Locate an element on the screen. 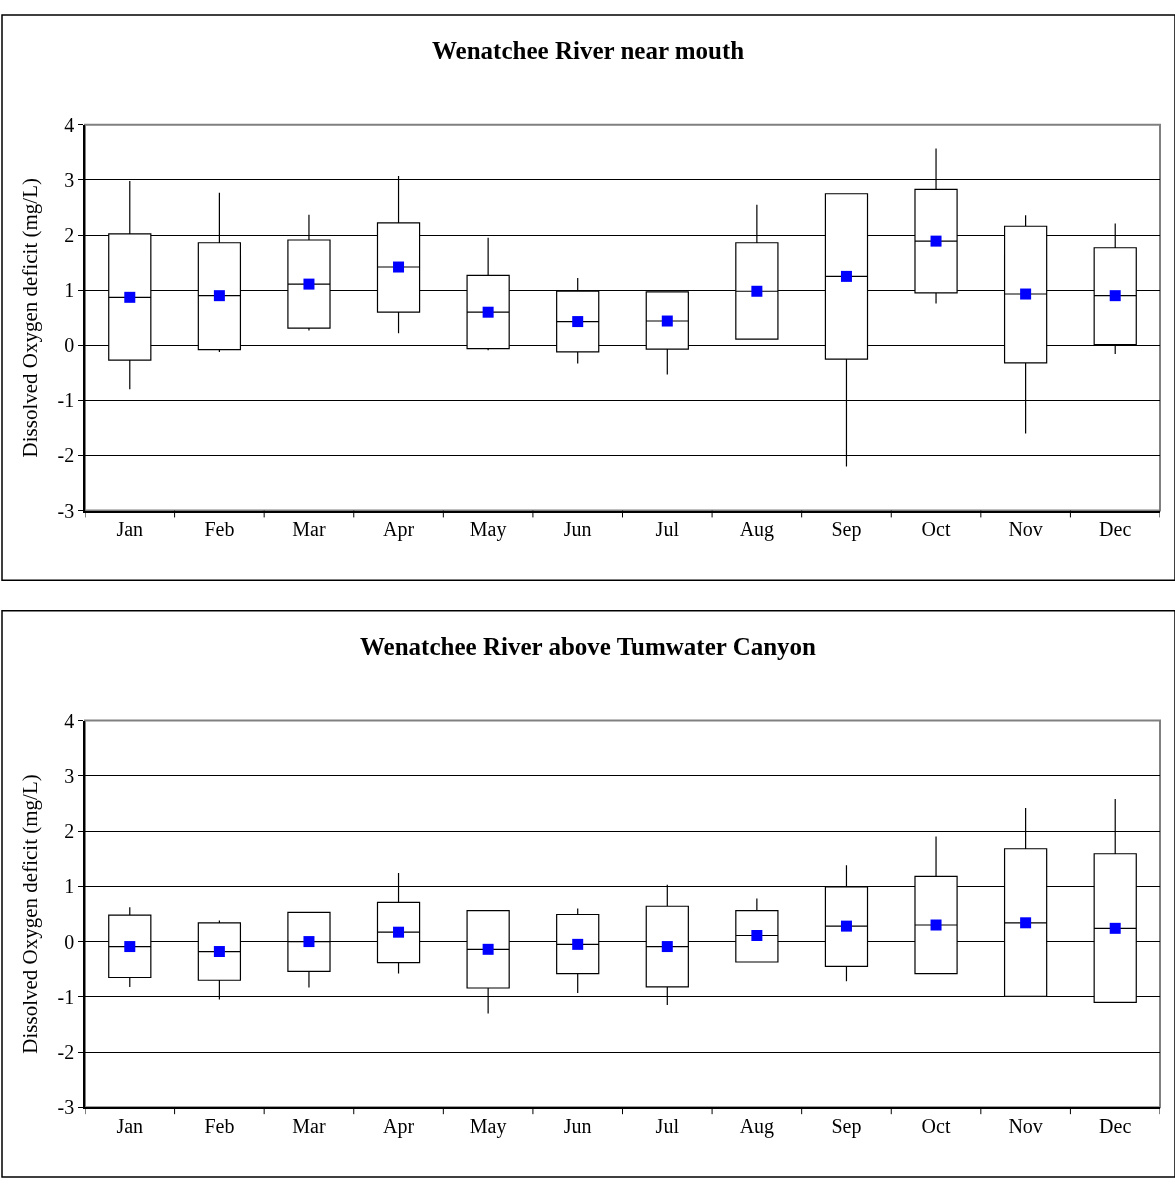  chart-title: Wenatchee River above Tumwater Canyon is located at coordinates (588, 646).